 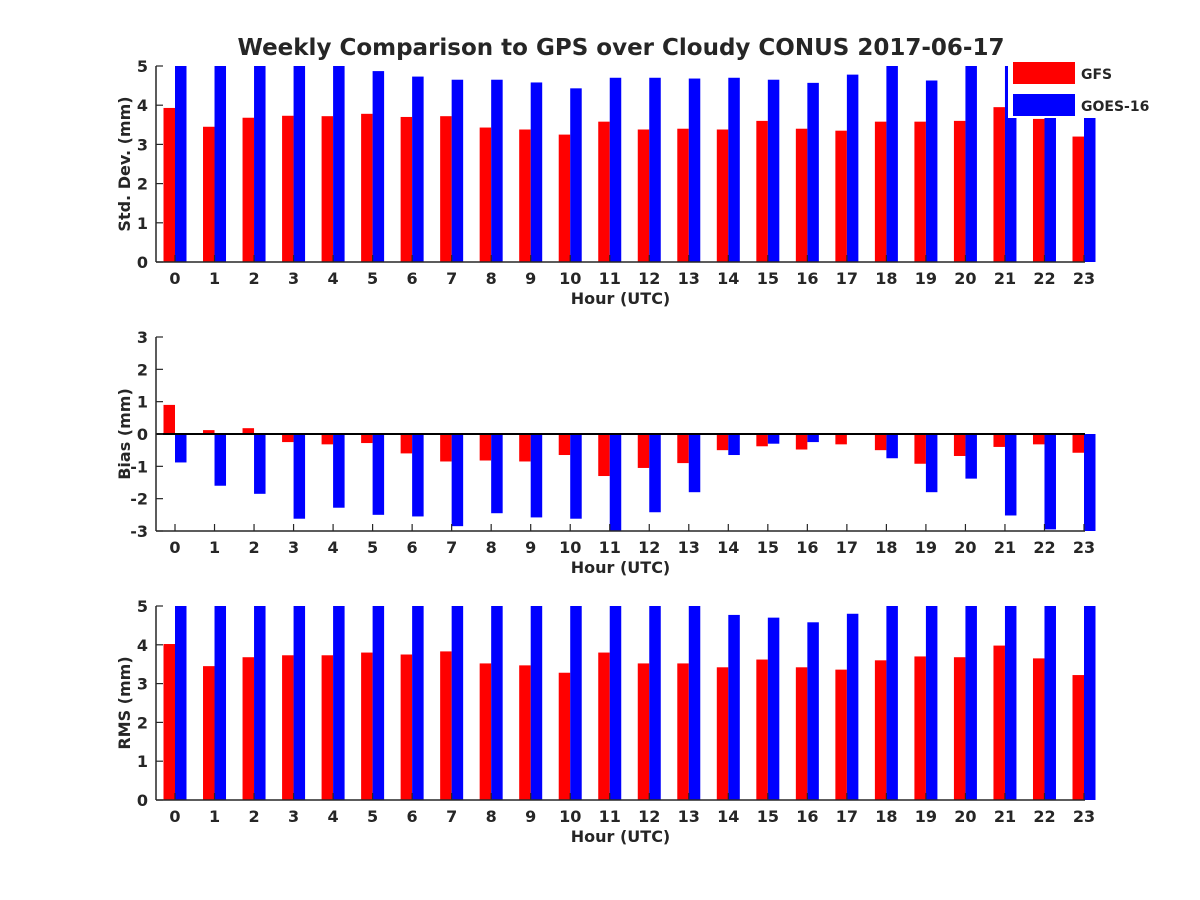 I want to click on y-tick-label-5: 5, so click(x=142, y=606).